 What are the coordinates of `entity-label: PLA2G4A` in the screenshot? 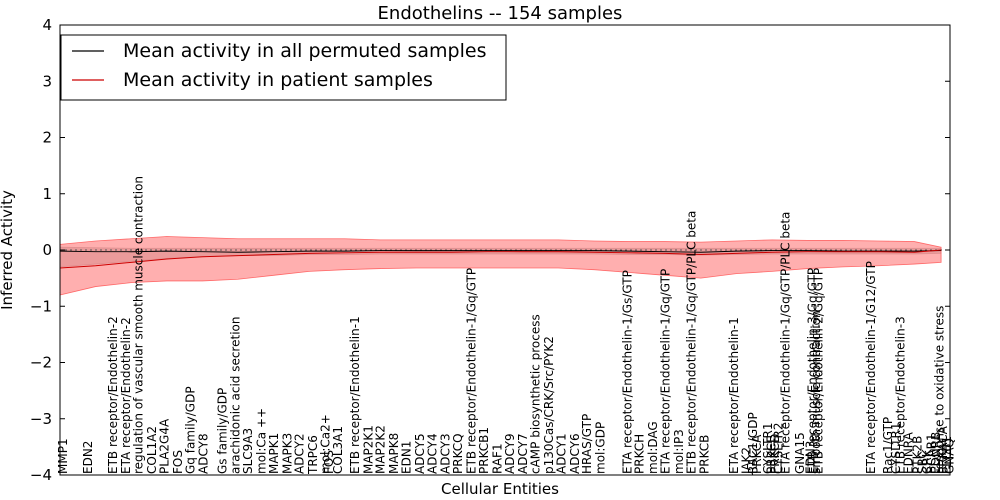 It's located at (164, 446).